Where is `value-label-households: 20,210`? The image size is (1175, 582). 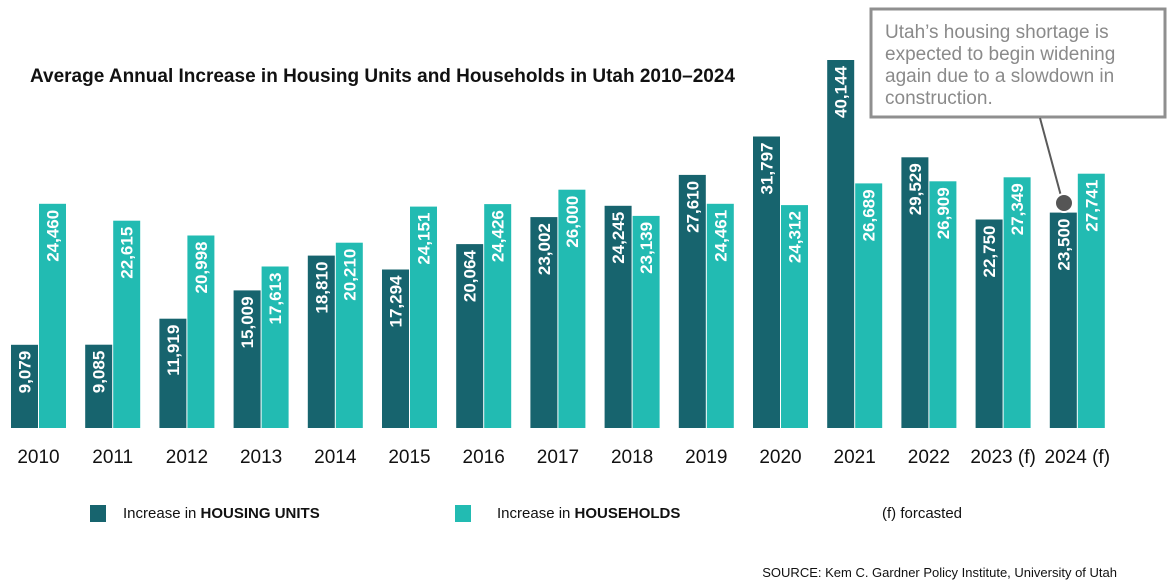
value-label-households: 20,210 is located at coordinates (349, 275).